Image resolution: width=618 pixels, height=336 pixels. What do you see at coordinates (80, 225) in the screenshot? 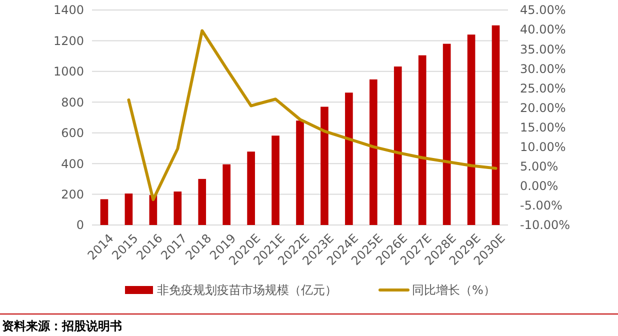
I see `y-tick-label: 0` at bounding box center [80, 225].